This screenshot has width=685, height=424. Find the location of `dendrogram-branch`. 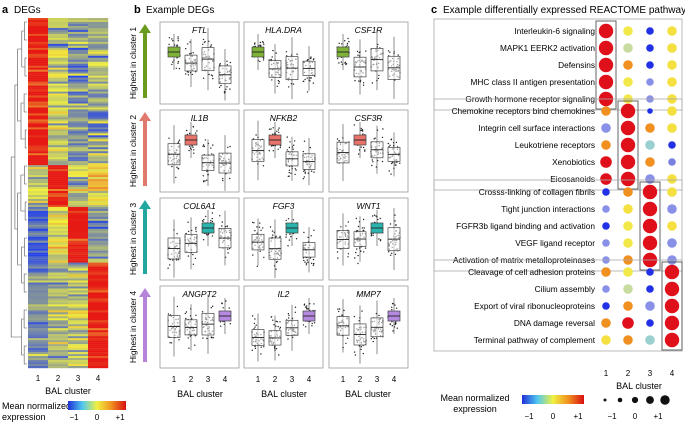

dendrogram-branch is located at coordinates (25, 355).